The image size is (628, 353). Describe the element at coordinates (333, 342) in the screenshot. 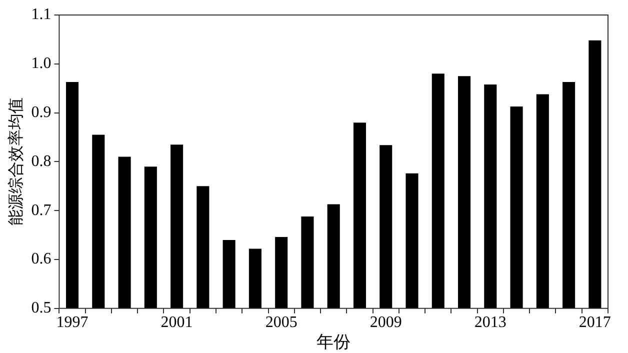

I see `x-axis-title: 年份` at that location.